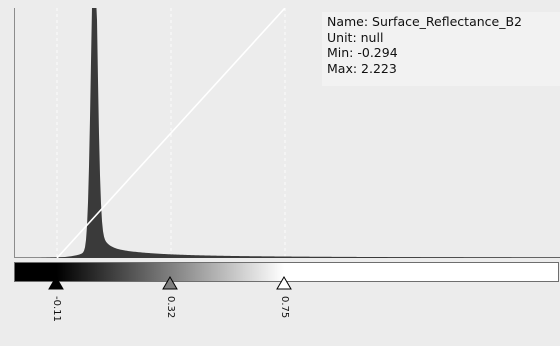 The height and width of the screenshot is (346, 560). What do you see at coordinates (355, 37) in the screenshot?
I see `band-unit-text: Unit: null` at bounding box center [355, 37].